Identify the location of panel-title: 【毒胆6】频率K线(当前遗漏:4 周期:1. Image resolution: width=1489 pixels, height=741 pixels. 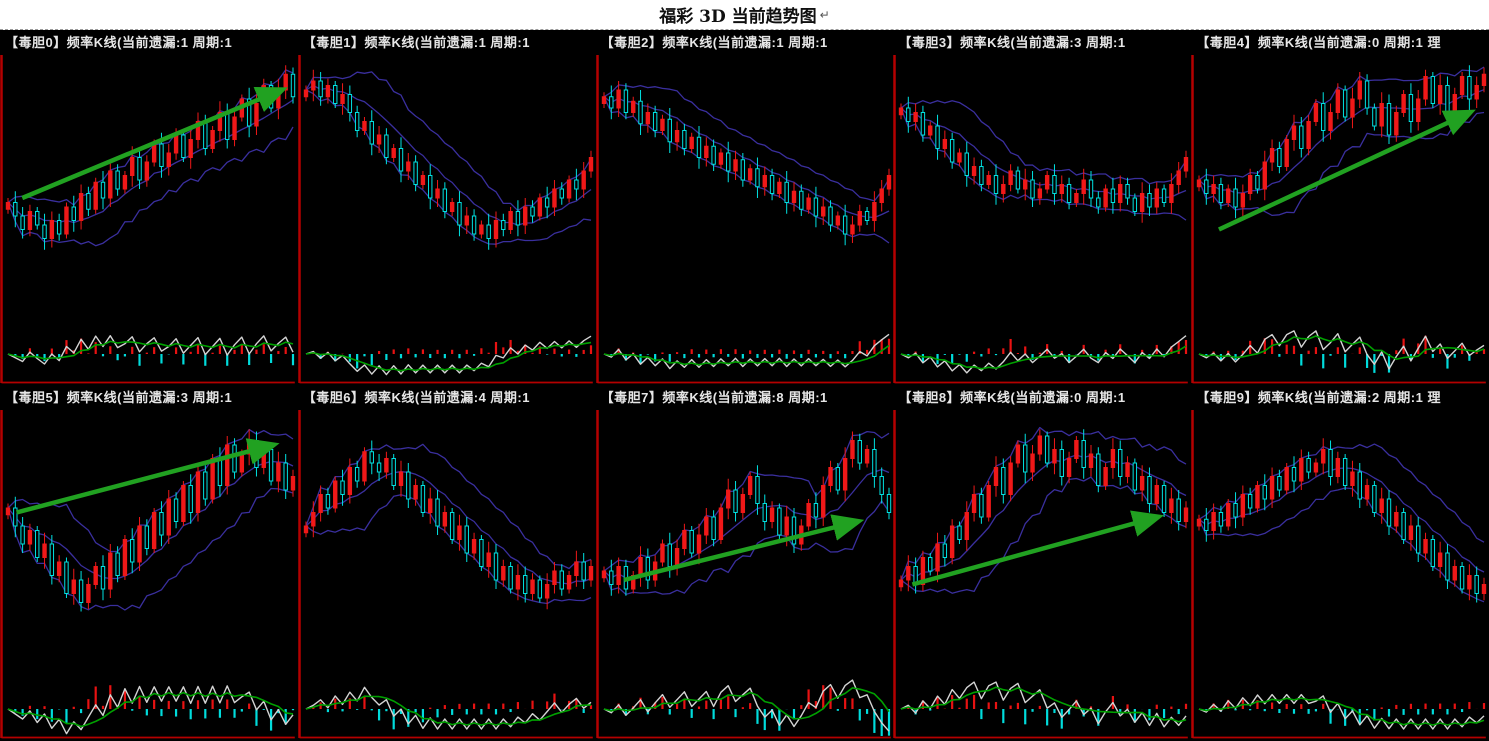
(416, 397).